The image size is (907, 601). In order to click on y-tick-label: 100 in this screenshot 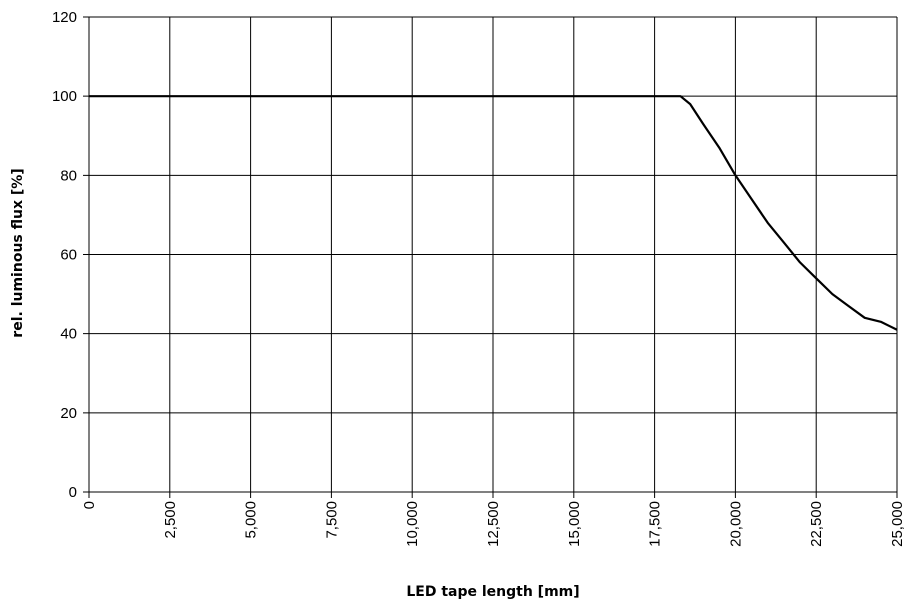, I will do `click(64, 96)`.